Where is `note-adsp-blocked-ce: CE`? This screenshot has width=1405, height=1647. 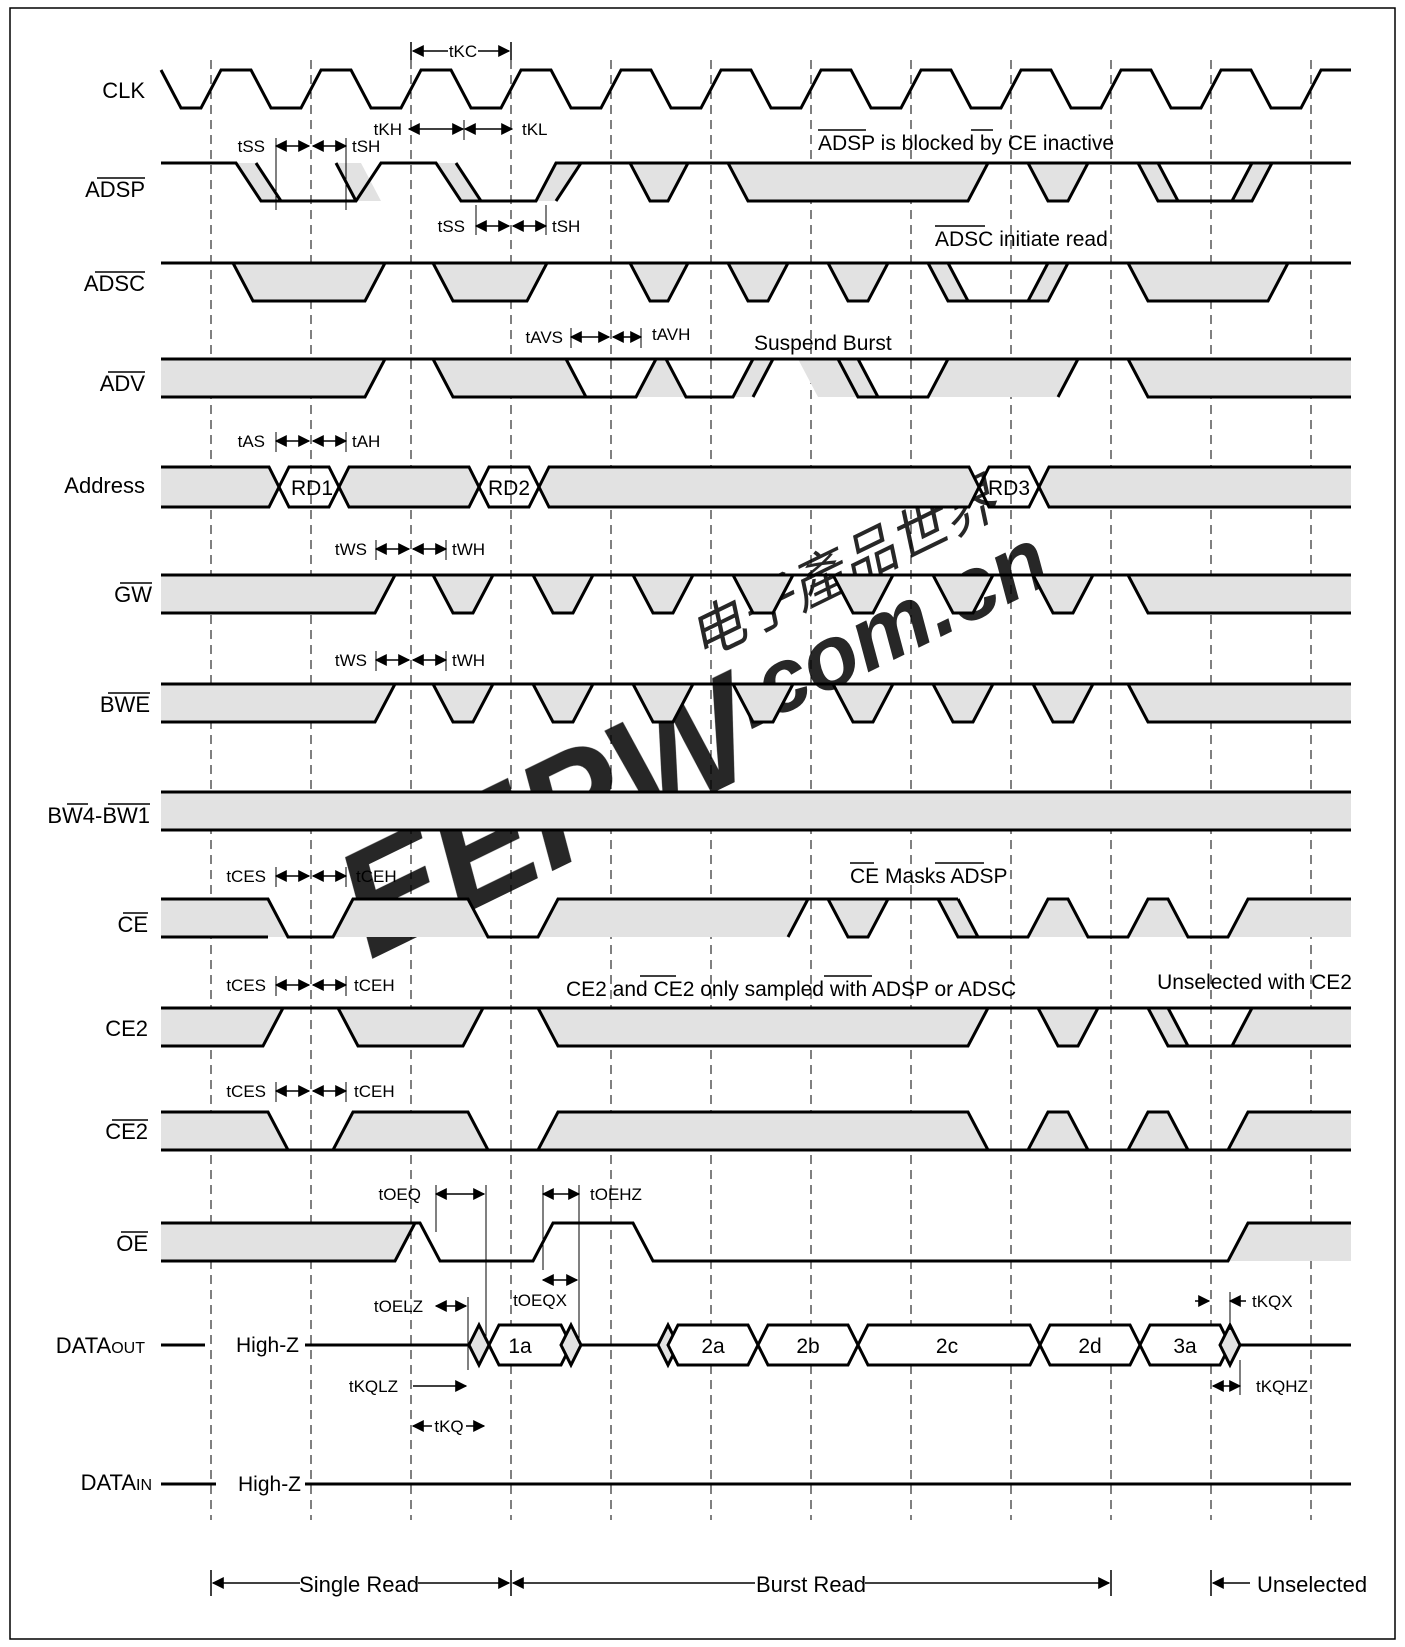
note-adsp-blocked-ce: CE is located at coordinates (1022, 143).